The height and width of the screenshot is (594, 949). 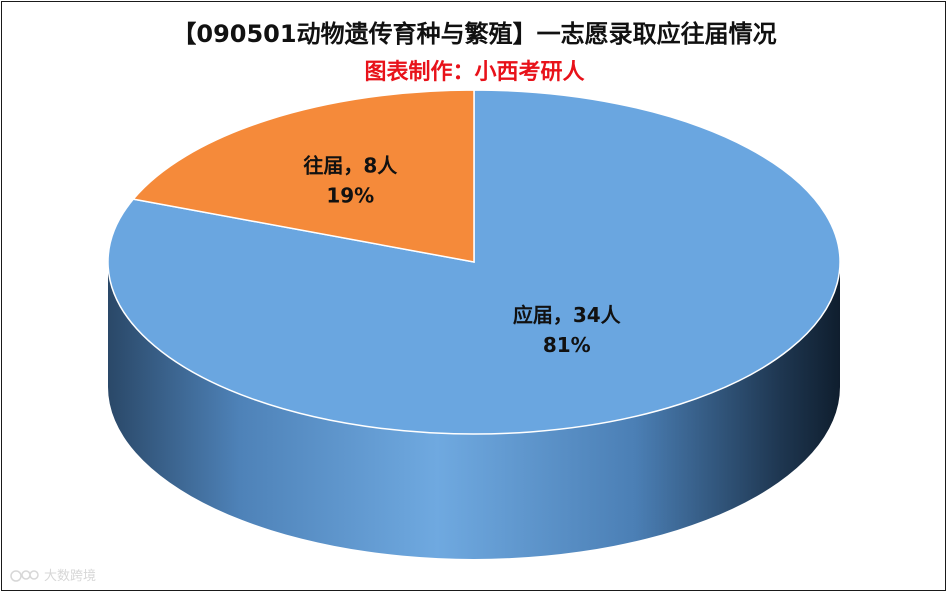 I want to click on slice-label-fresh: 应届，34人, so click(x=567, y=315).